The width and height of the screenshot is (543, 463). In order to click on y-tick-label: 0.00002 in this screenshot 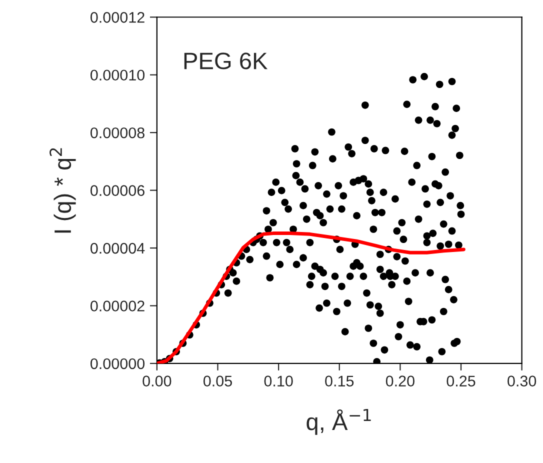, I will do `click(117, 306)`.